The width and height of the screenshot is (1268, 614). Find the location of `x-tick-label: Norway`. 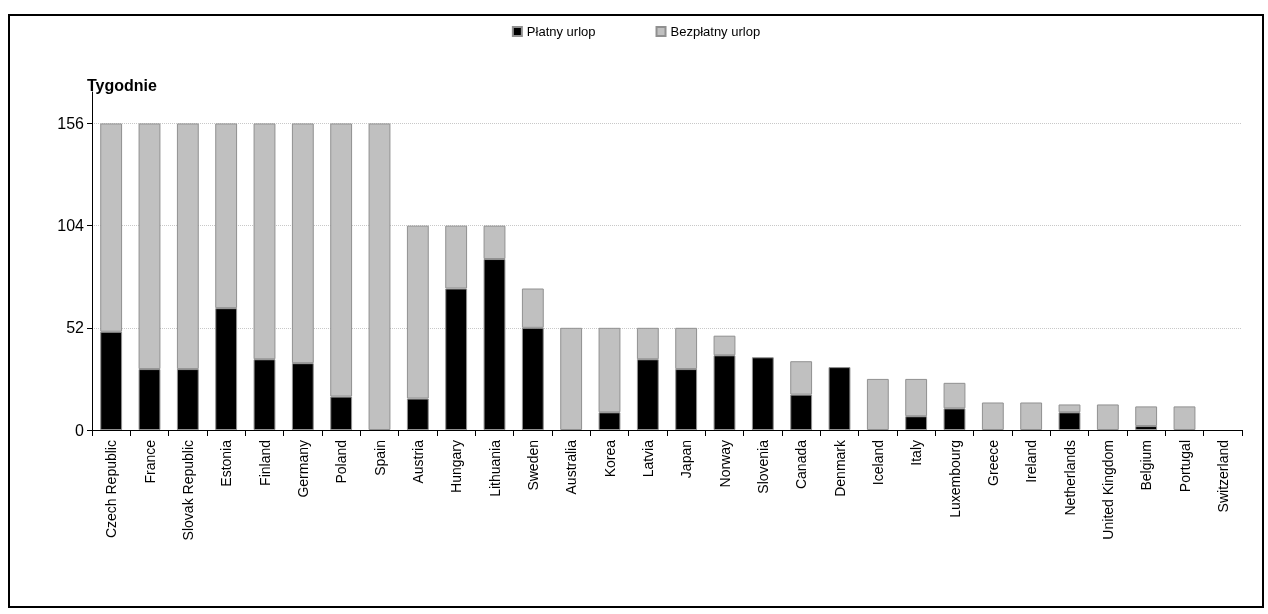

x-tick-label: Norway is located at coordinates (724, 464).